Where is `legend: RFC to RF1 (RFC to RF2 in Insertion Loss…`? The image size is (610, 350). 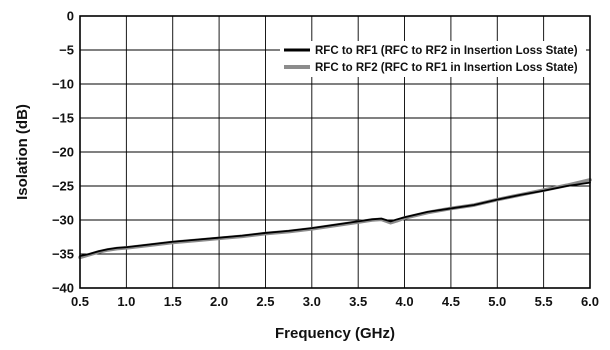
legend: RFC to RF1 (RFC to RF2 in Insertion Loss… is located at coordinates (433, 59).